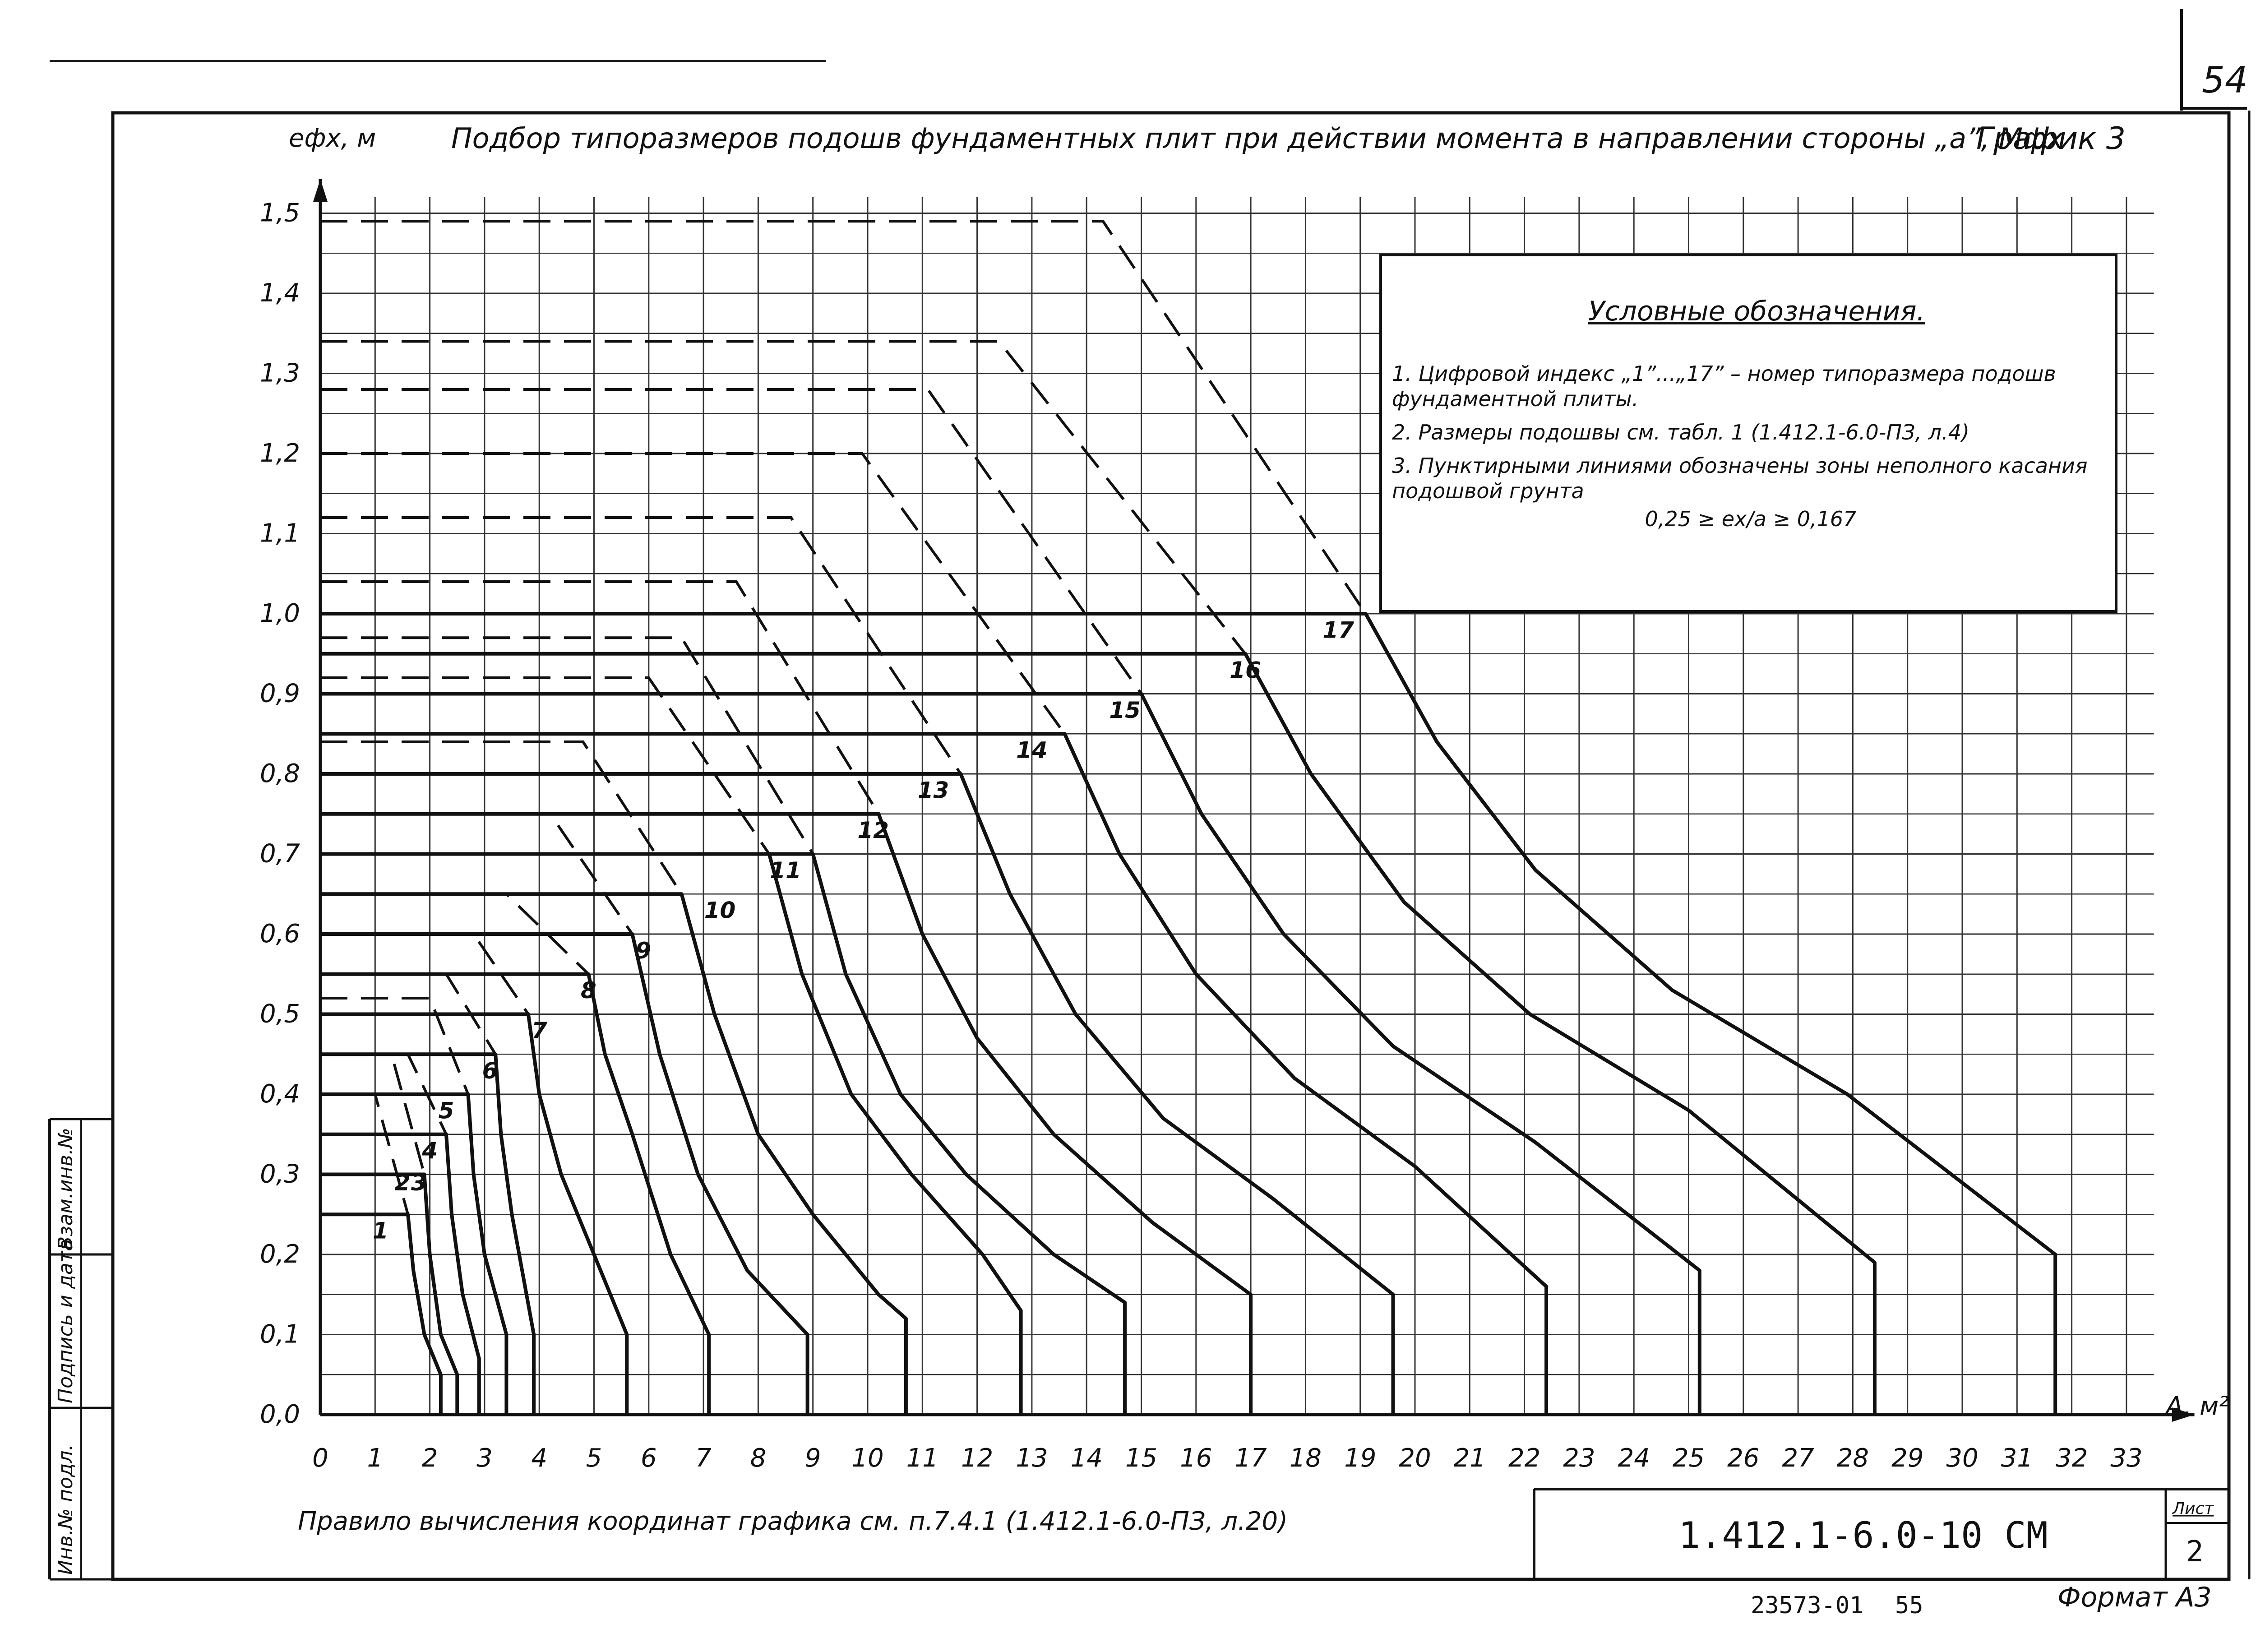 Image resolution: width=2256 pixels, height=1652 pixels. Describe the element at coordinates (280, 293) in the screenshot. I see `y-tick-label: 1,4` at that location.